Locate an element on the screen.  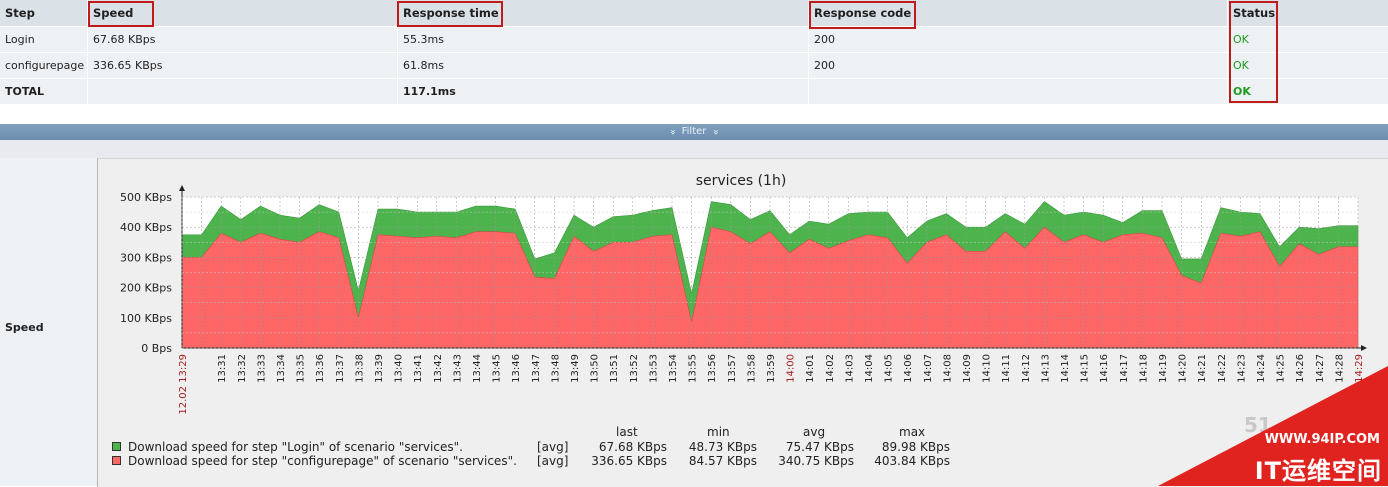
x-tick-label: 14:08 is located at coordinates (947, 368).